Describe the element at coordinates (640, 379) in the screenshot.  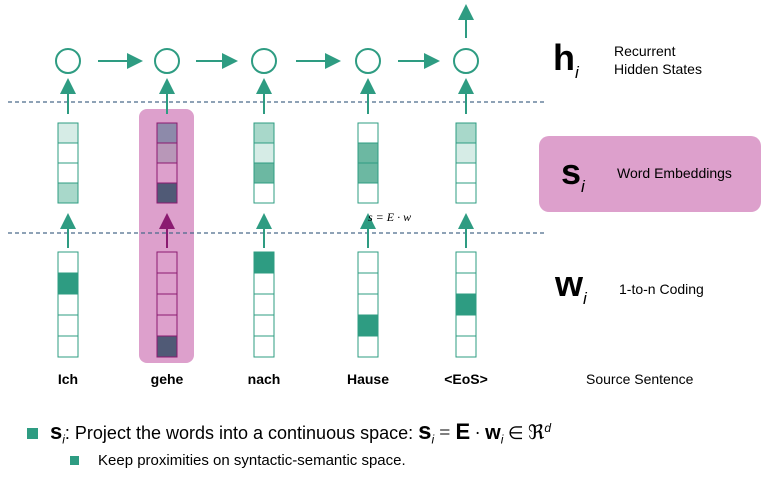
I see `source-sentence-label: Source Sentence` at that location.